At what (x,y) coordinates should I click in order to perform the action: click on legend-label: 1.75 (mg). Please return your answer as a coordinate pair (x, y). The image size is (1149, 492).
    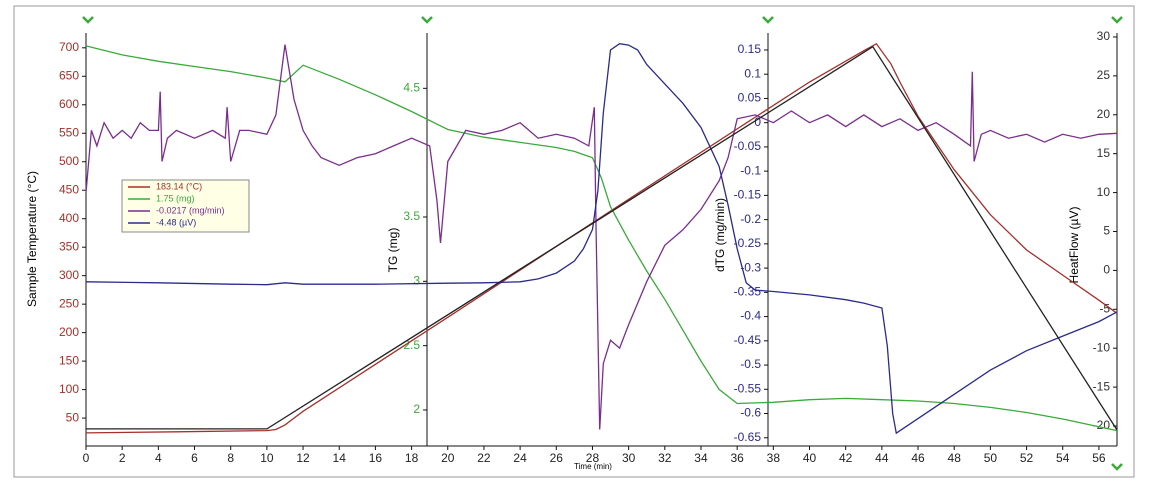
    Looking at the image, I should click on (175, 198).